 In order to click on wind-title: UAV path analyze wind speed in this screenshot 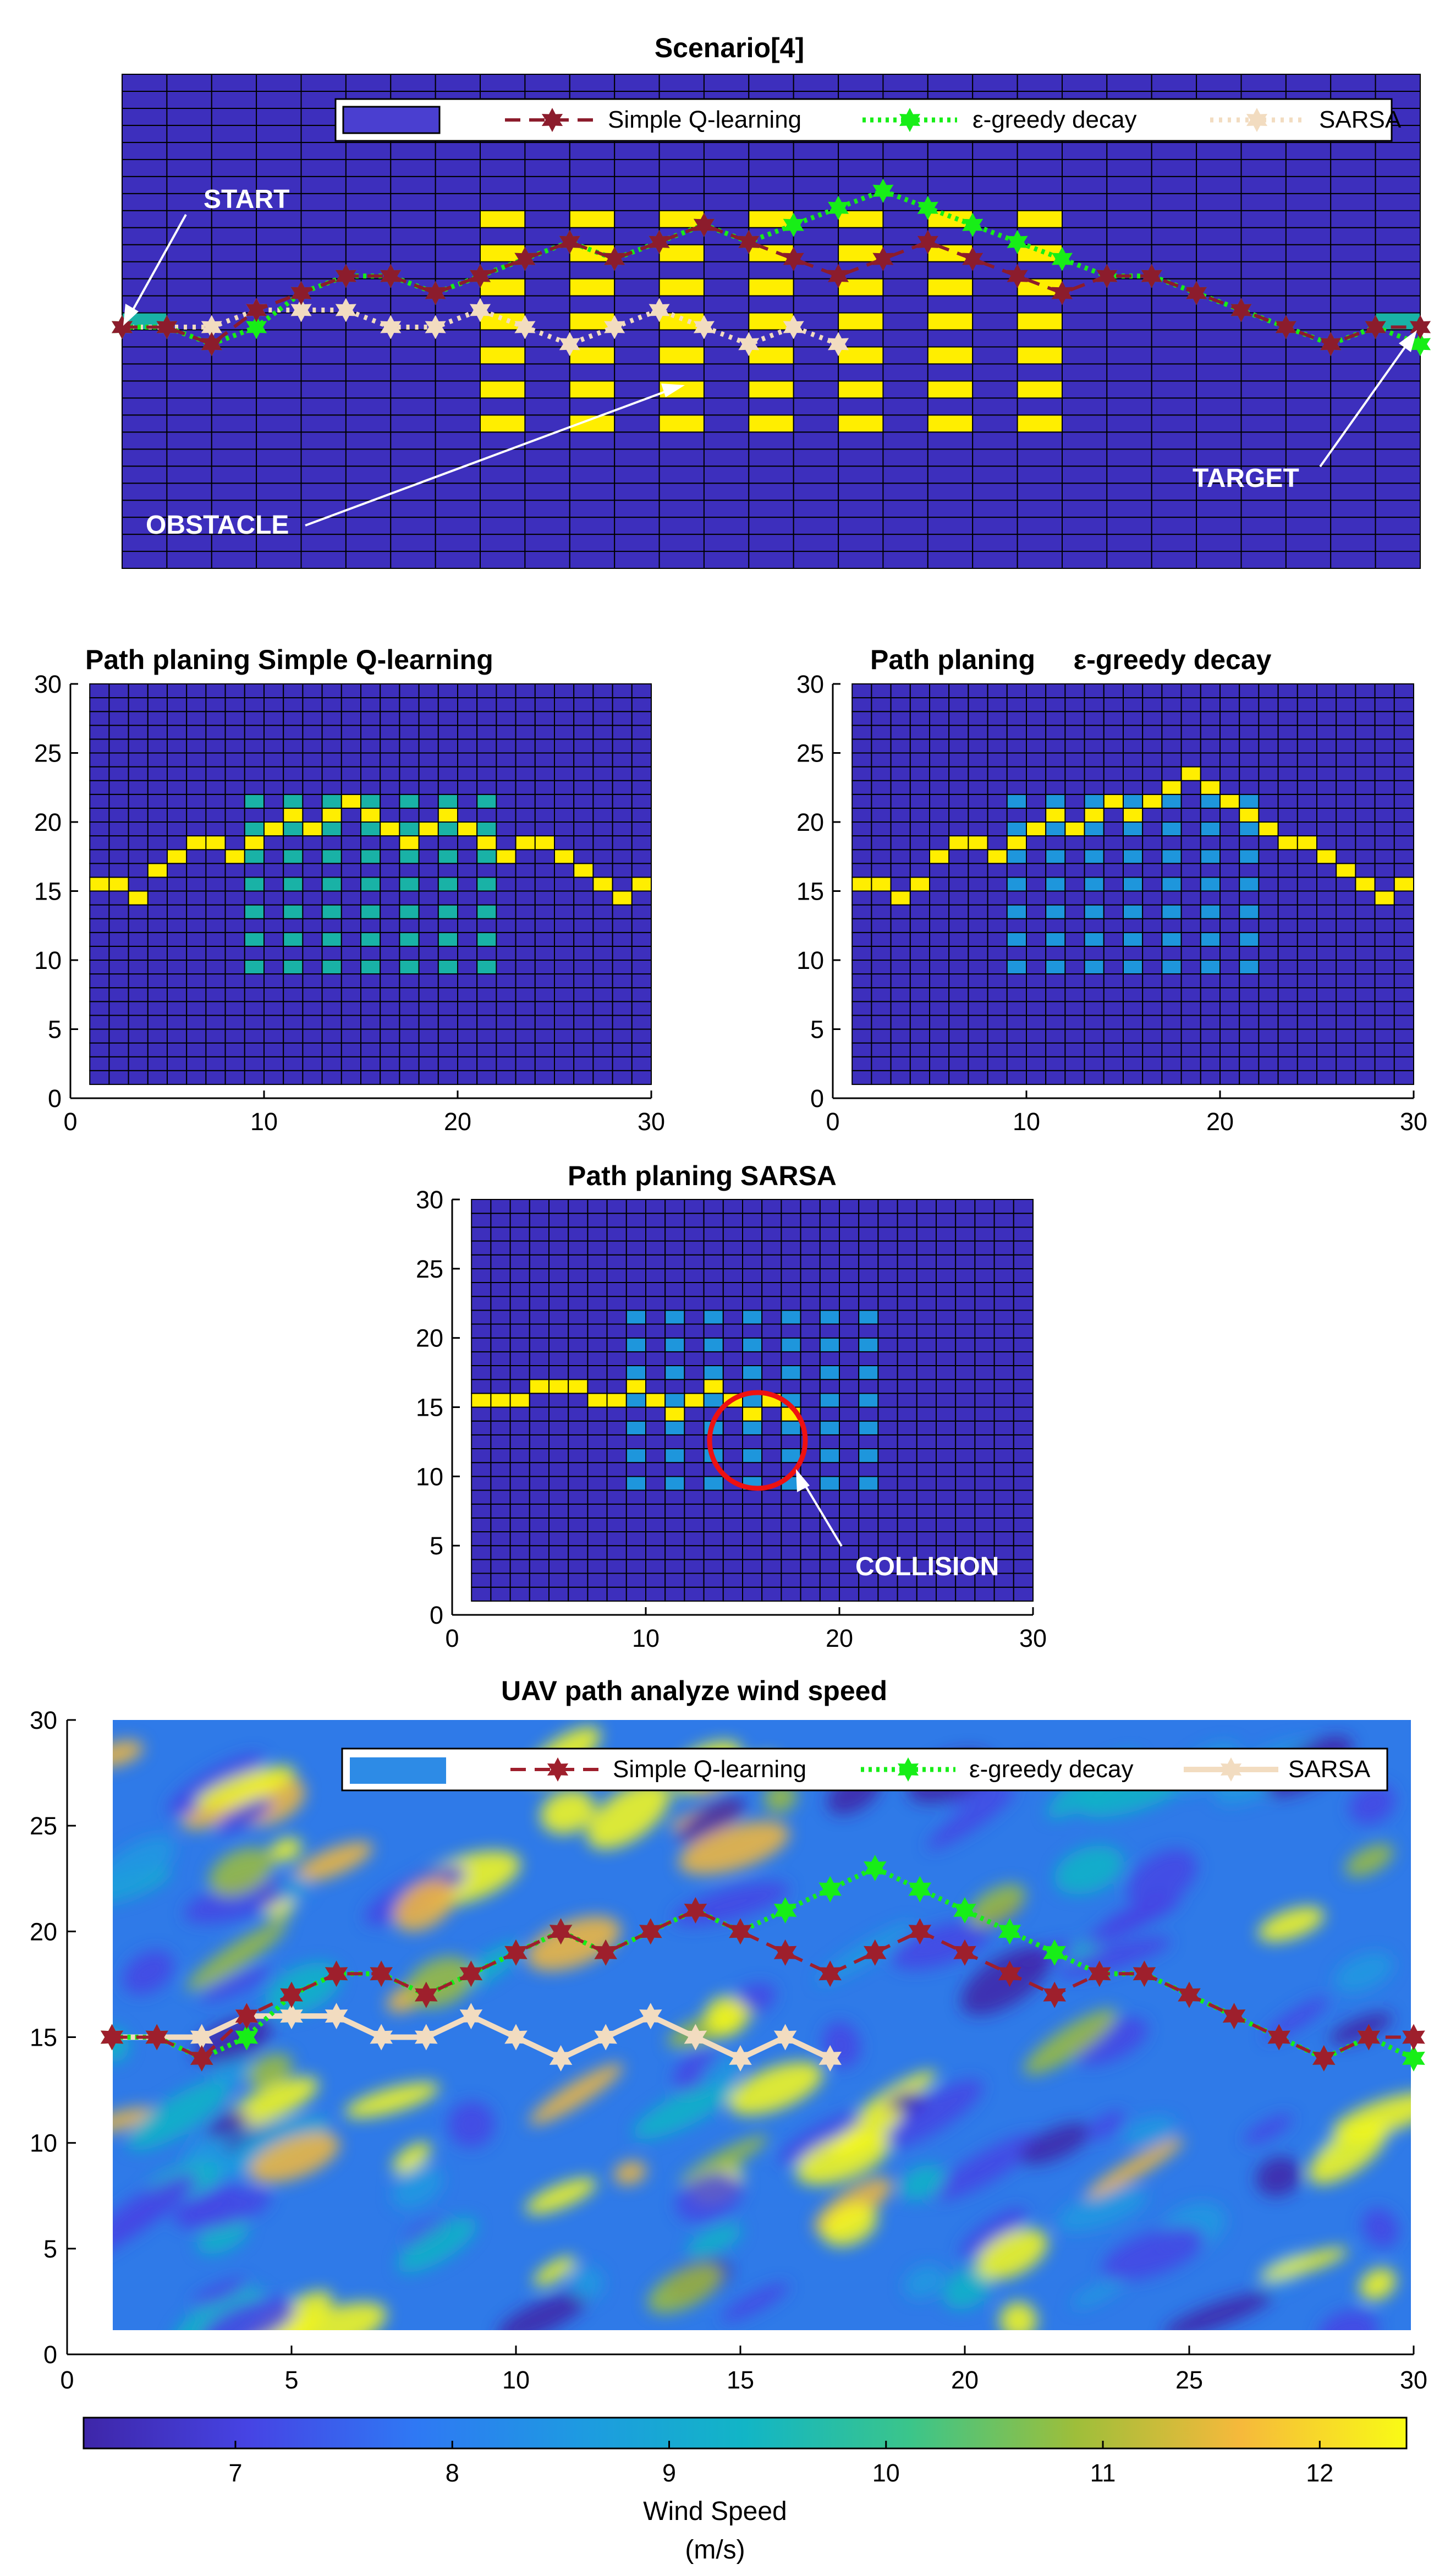, I will do `click(694, 1690)`.